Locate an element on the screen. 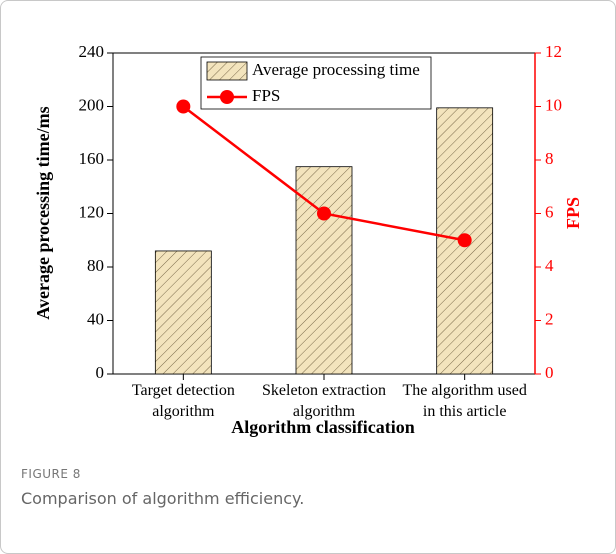  y2-tick-label: 10 is located at coordinates (553, 104).